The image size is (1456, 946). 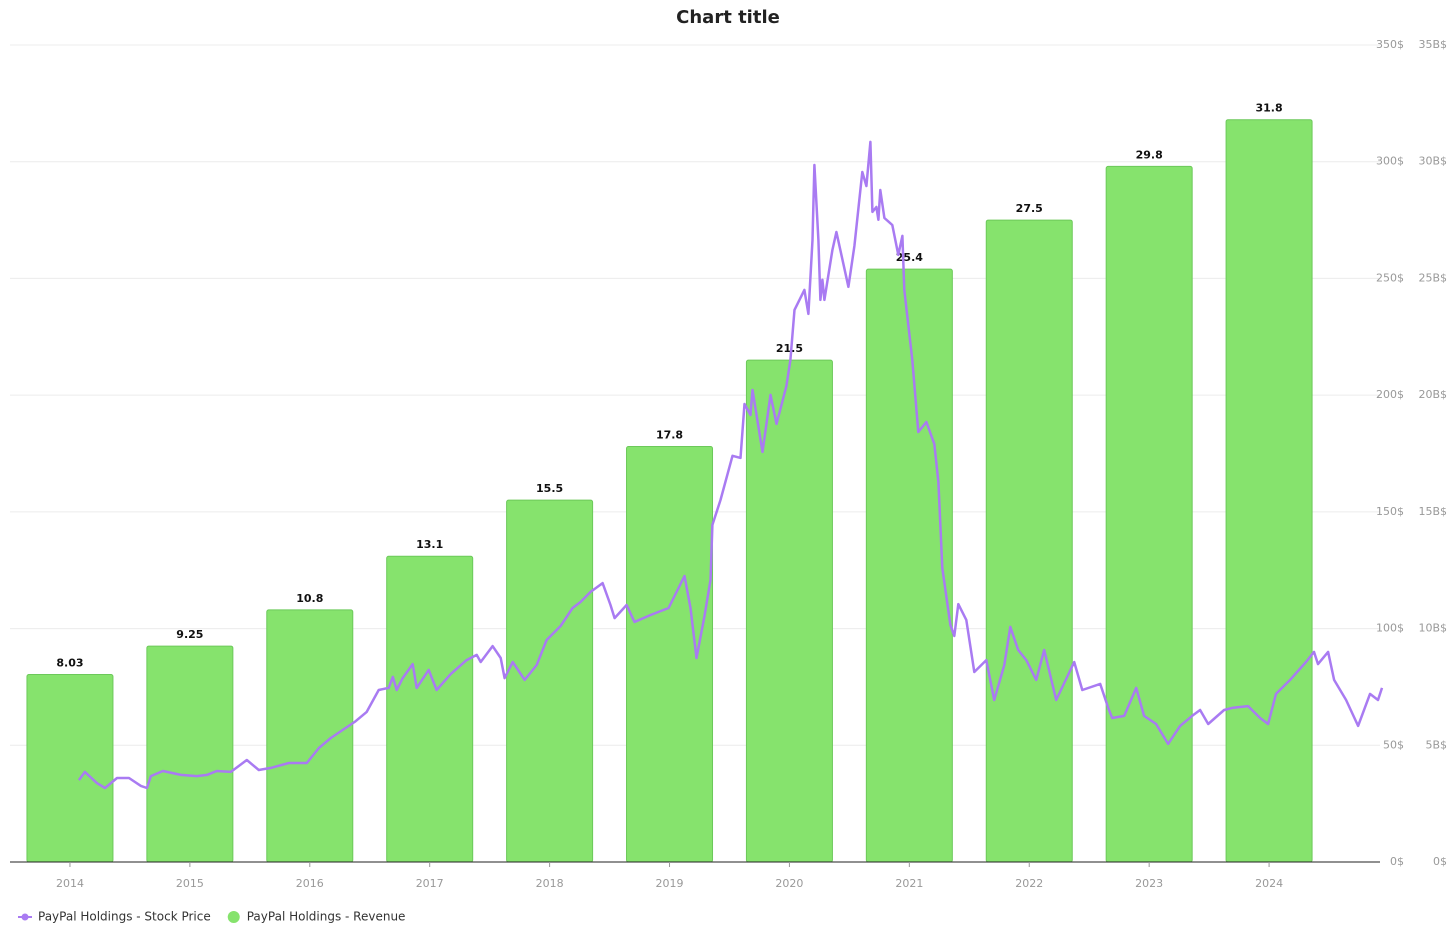 I want to click on y2-tick-label: 5B$, so click(x=1436, y=744).